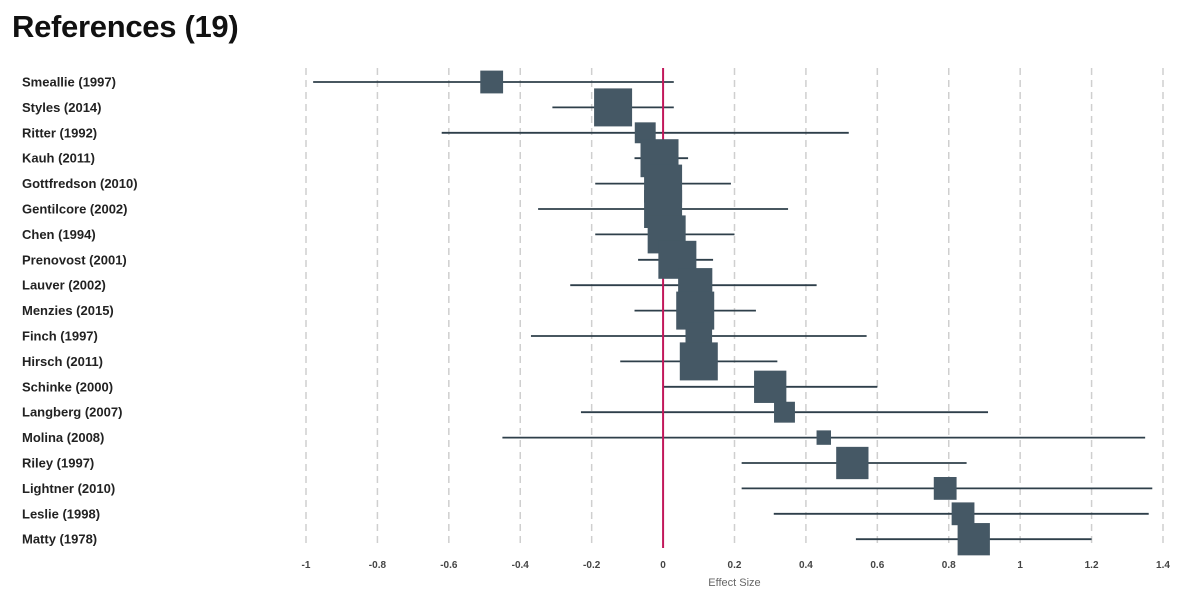  Describe the element at coordinates (663, 565) in the screenshot. I see `x-tick-label: 0` at that location.